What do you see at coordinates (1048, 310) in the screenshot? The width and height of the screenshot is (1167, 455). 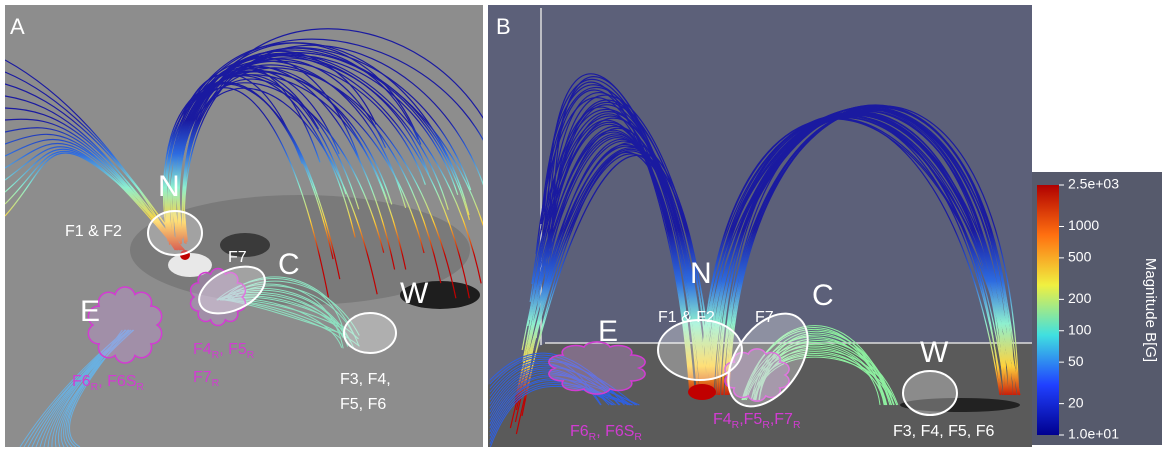 I see `colorbar-scale` at bounding box center [1048, 310].